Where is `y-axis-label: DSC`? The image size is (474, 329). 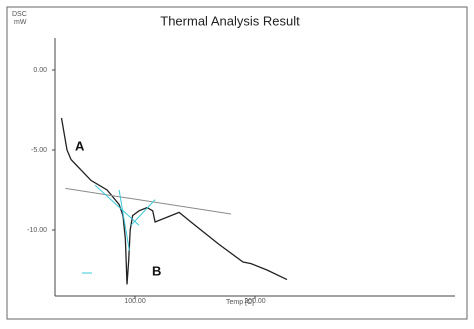 y-axis-label: DSC is located at coordinates (19, 14).